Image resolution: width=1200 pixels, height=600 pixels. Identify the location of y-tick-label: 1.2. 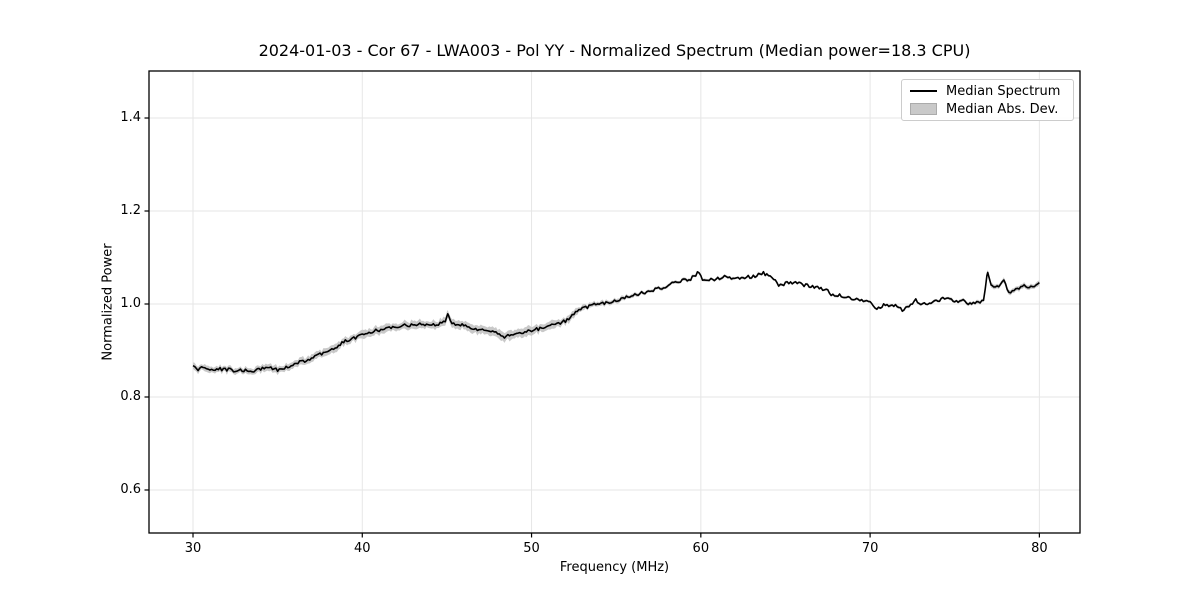
(130, 210).